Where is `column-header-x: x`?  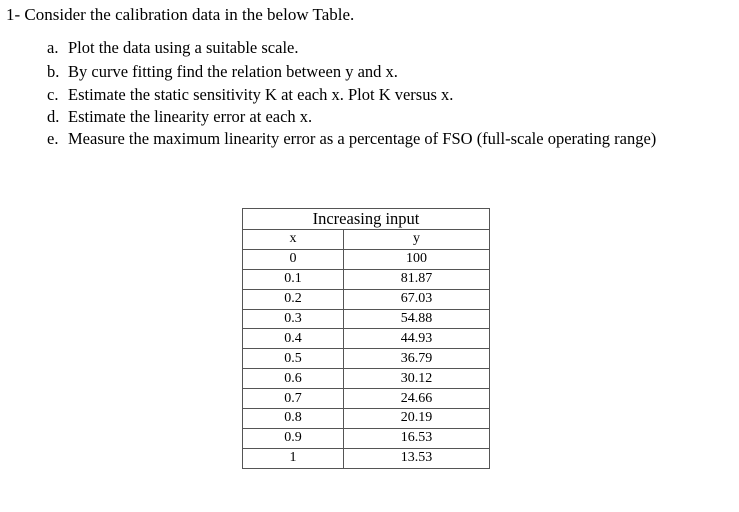 column-header-x: x is located at coordinates (293, 239).